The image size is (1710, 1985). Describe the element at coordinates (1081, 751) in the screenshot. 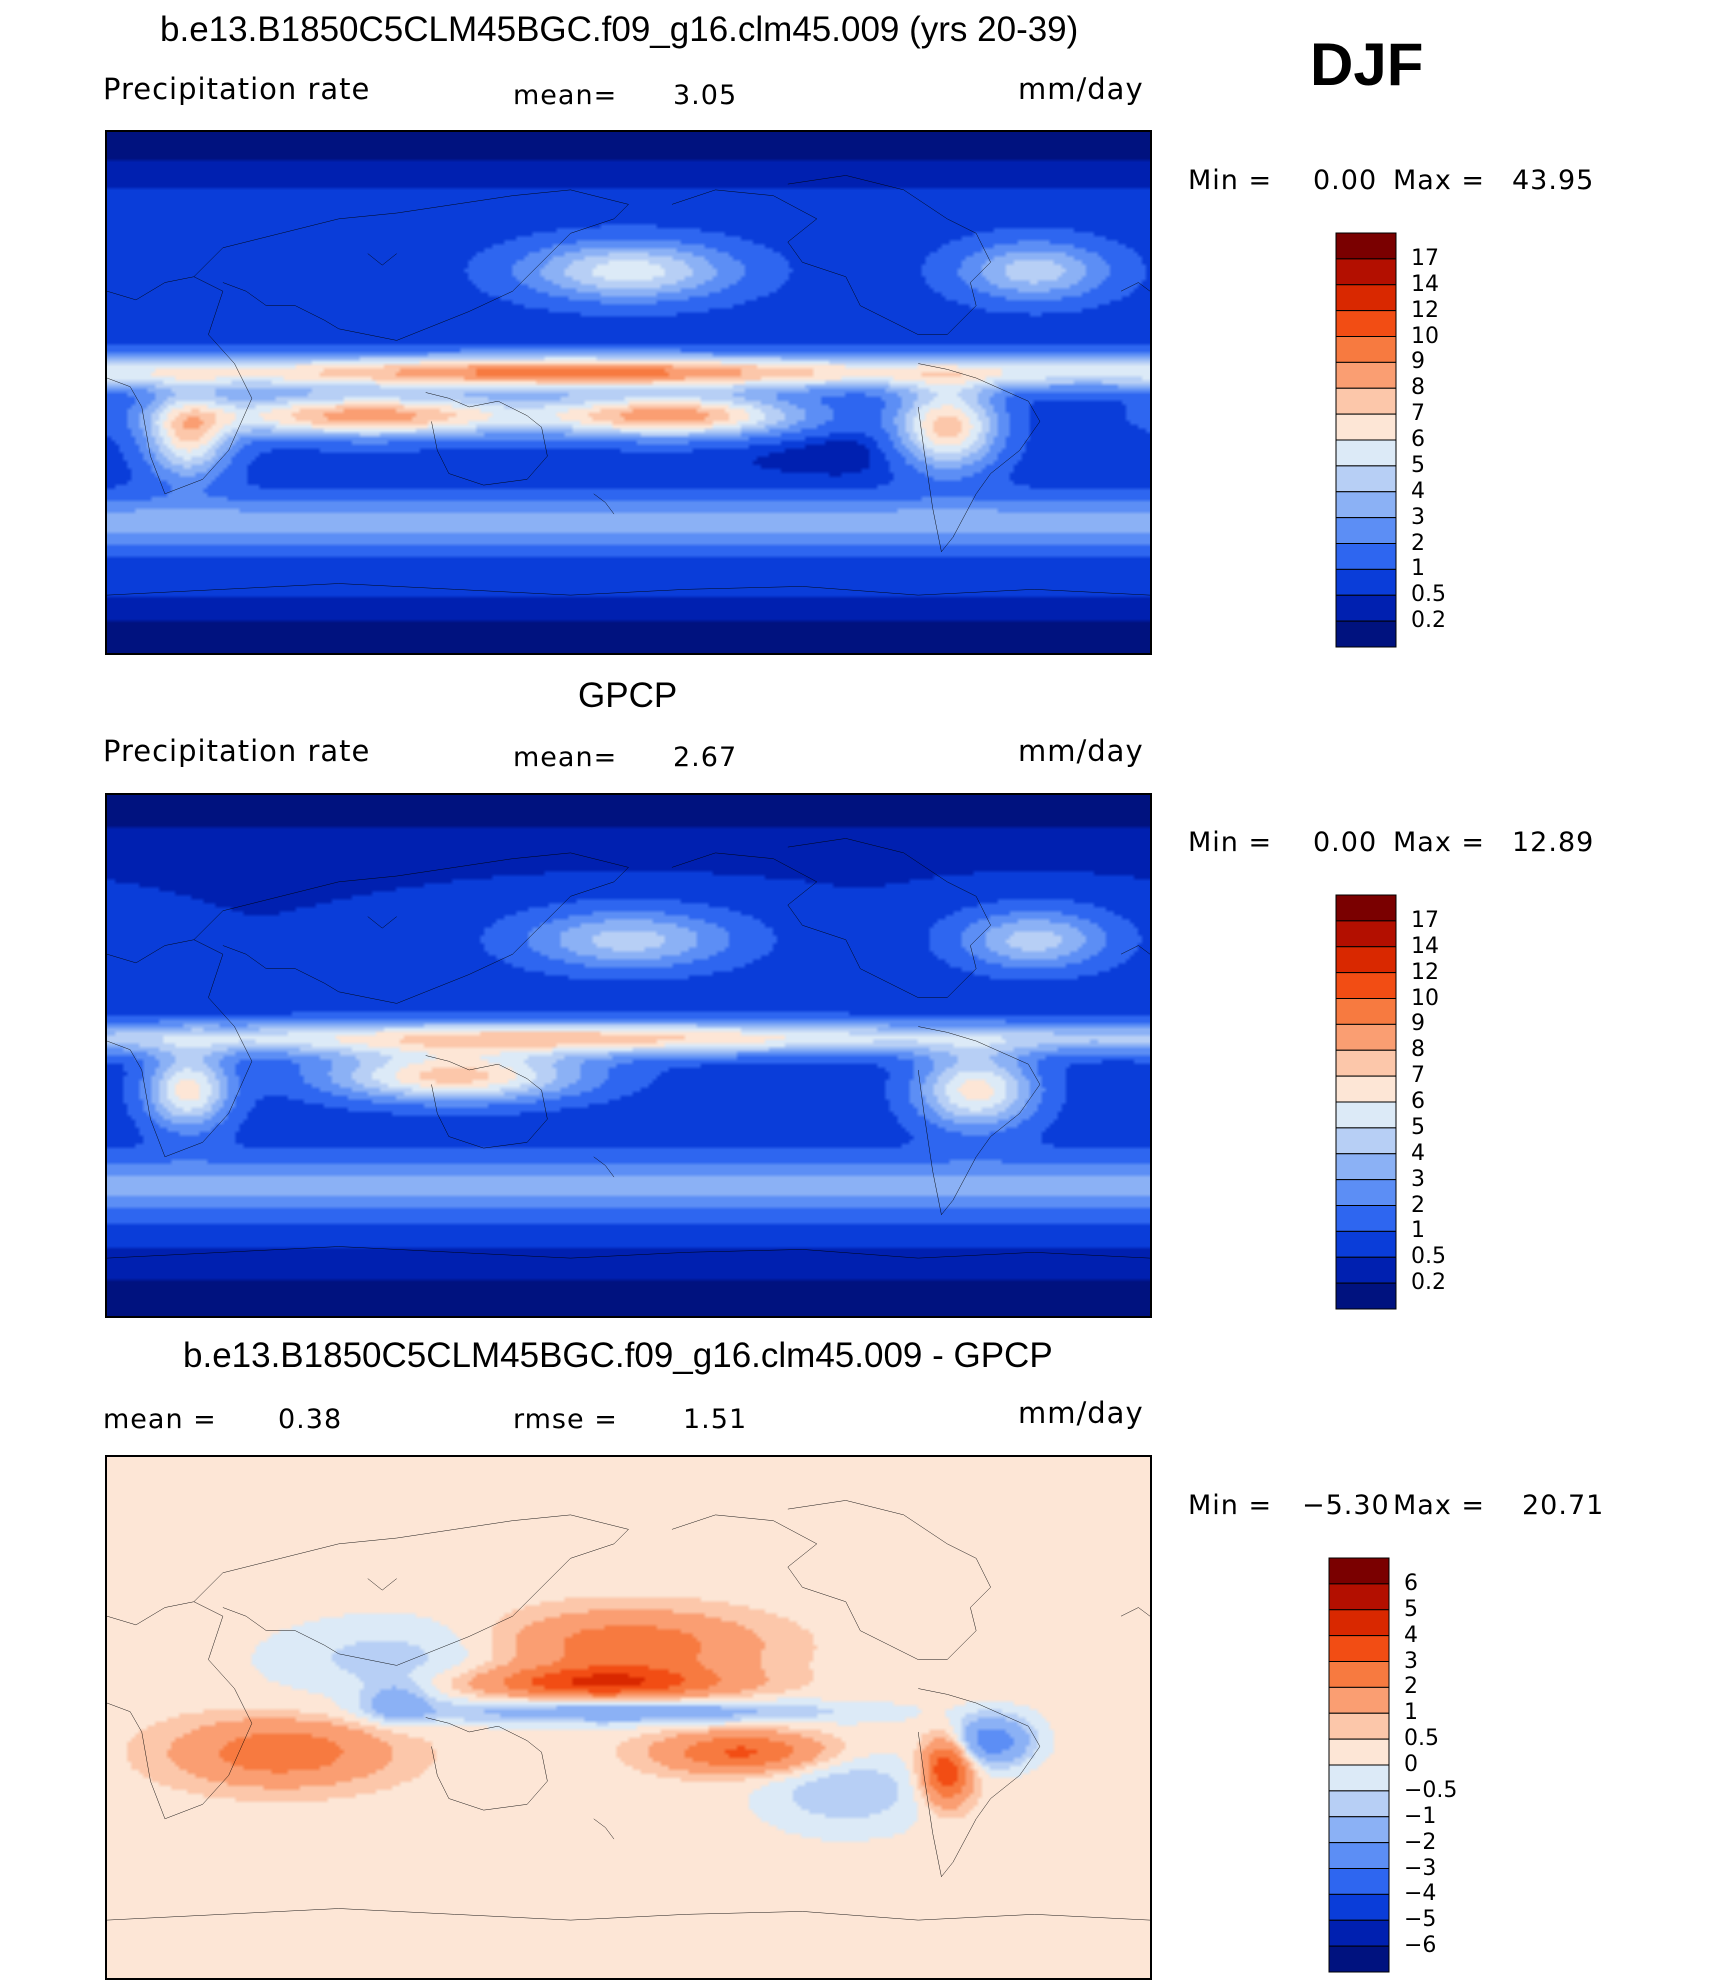

I see `panel2-units: mm/day` at that location.